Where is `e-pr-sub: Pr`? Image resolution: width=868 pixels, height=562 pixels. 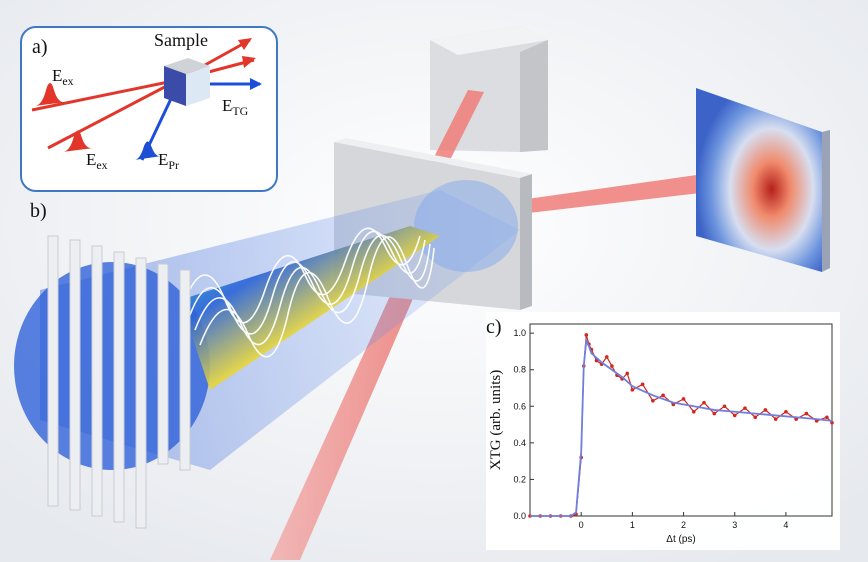 e-pr-sub: Pr is located at coordinates (173, 165).